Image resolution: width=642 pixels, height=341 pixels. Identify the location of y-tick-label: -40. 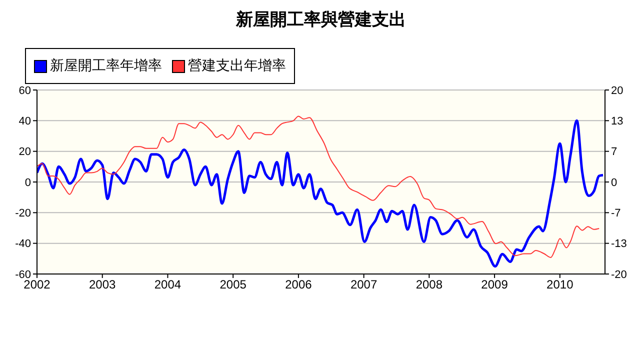
(23, 244).